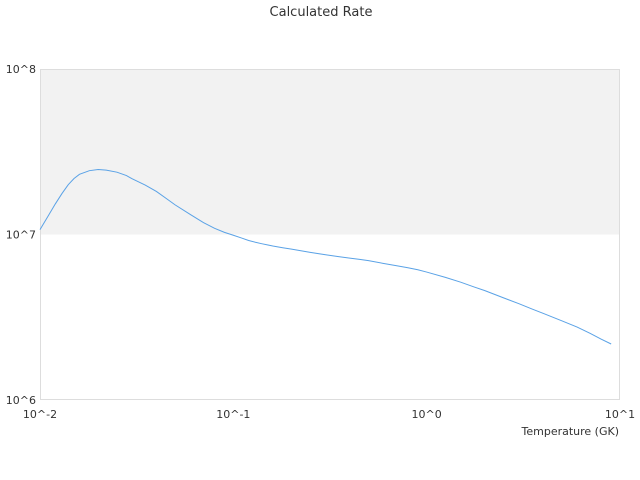 The height and width of the screenshot is (480, 640). What do you see at coordinates (21, 69) in the screenshot?
I see `y-tick-label: 10^8` at bounding box center [21, 69].